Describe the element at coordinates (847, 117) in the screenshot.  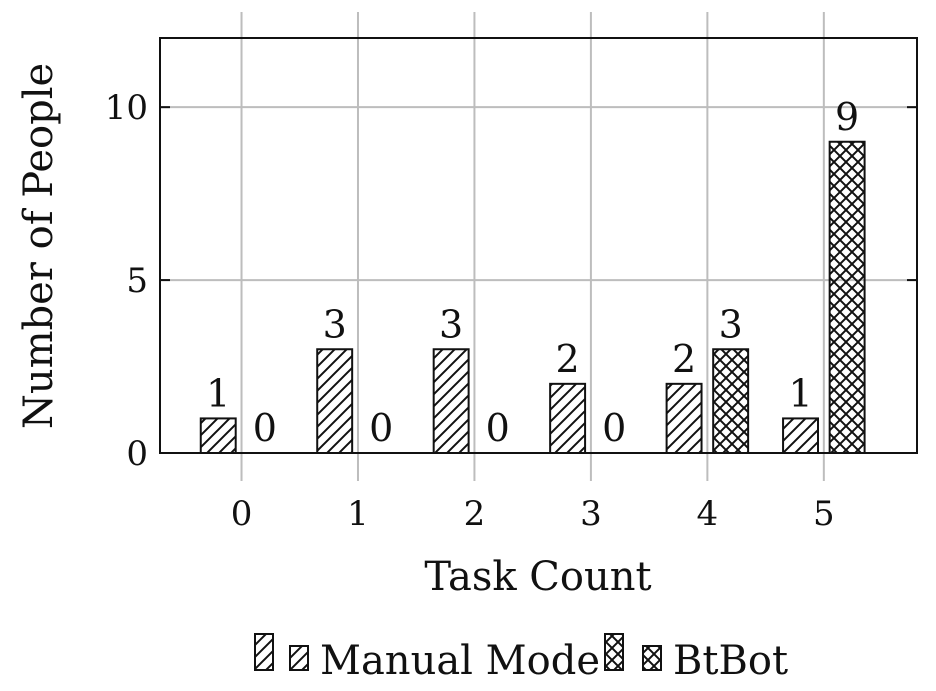
I see `value-label-btbot: 9` at that location.